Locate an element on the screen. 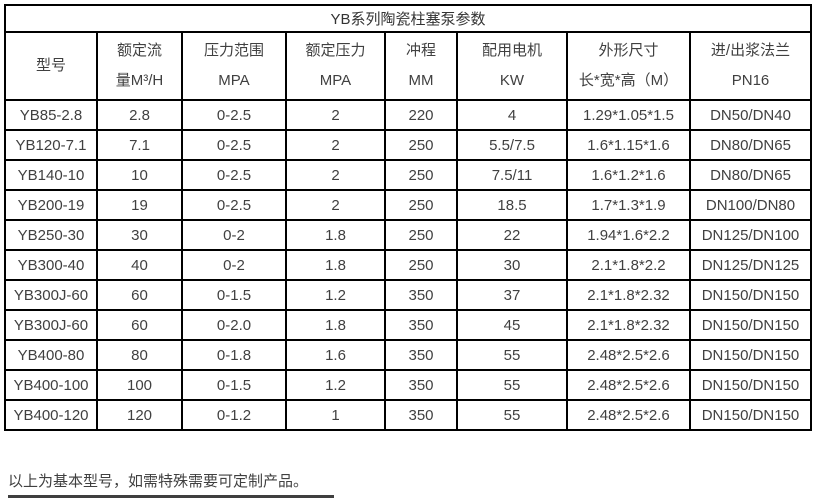  cell: 37 is located at coordinates (512, 295).